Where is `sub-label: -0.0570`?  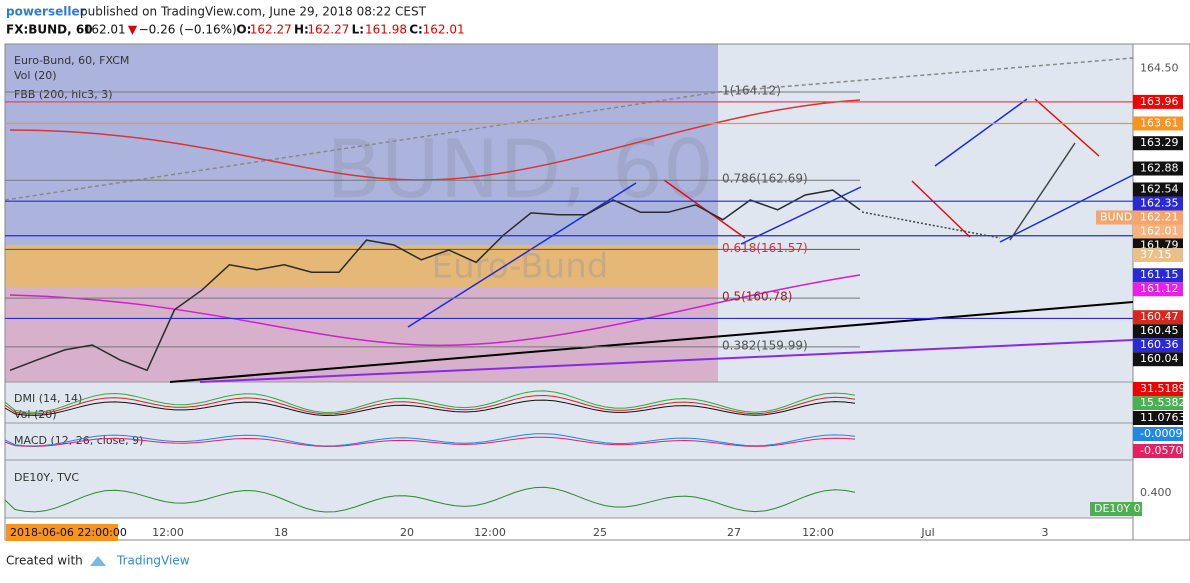 sub-label: -0.0570 is located at coordinates (1161, 450).